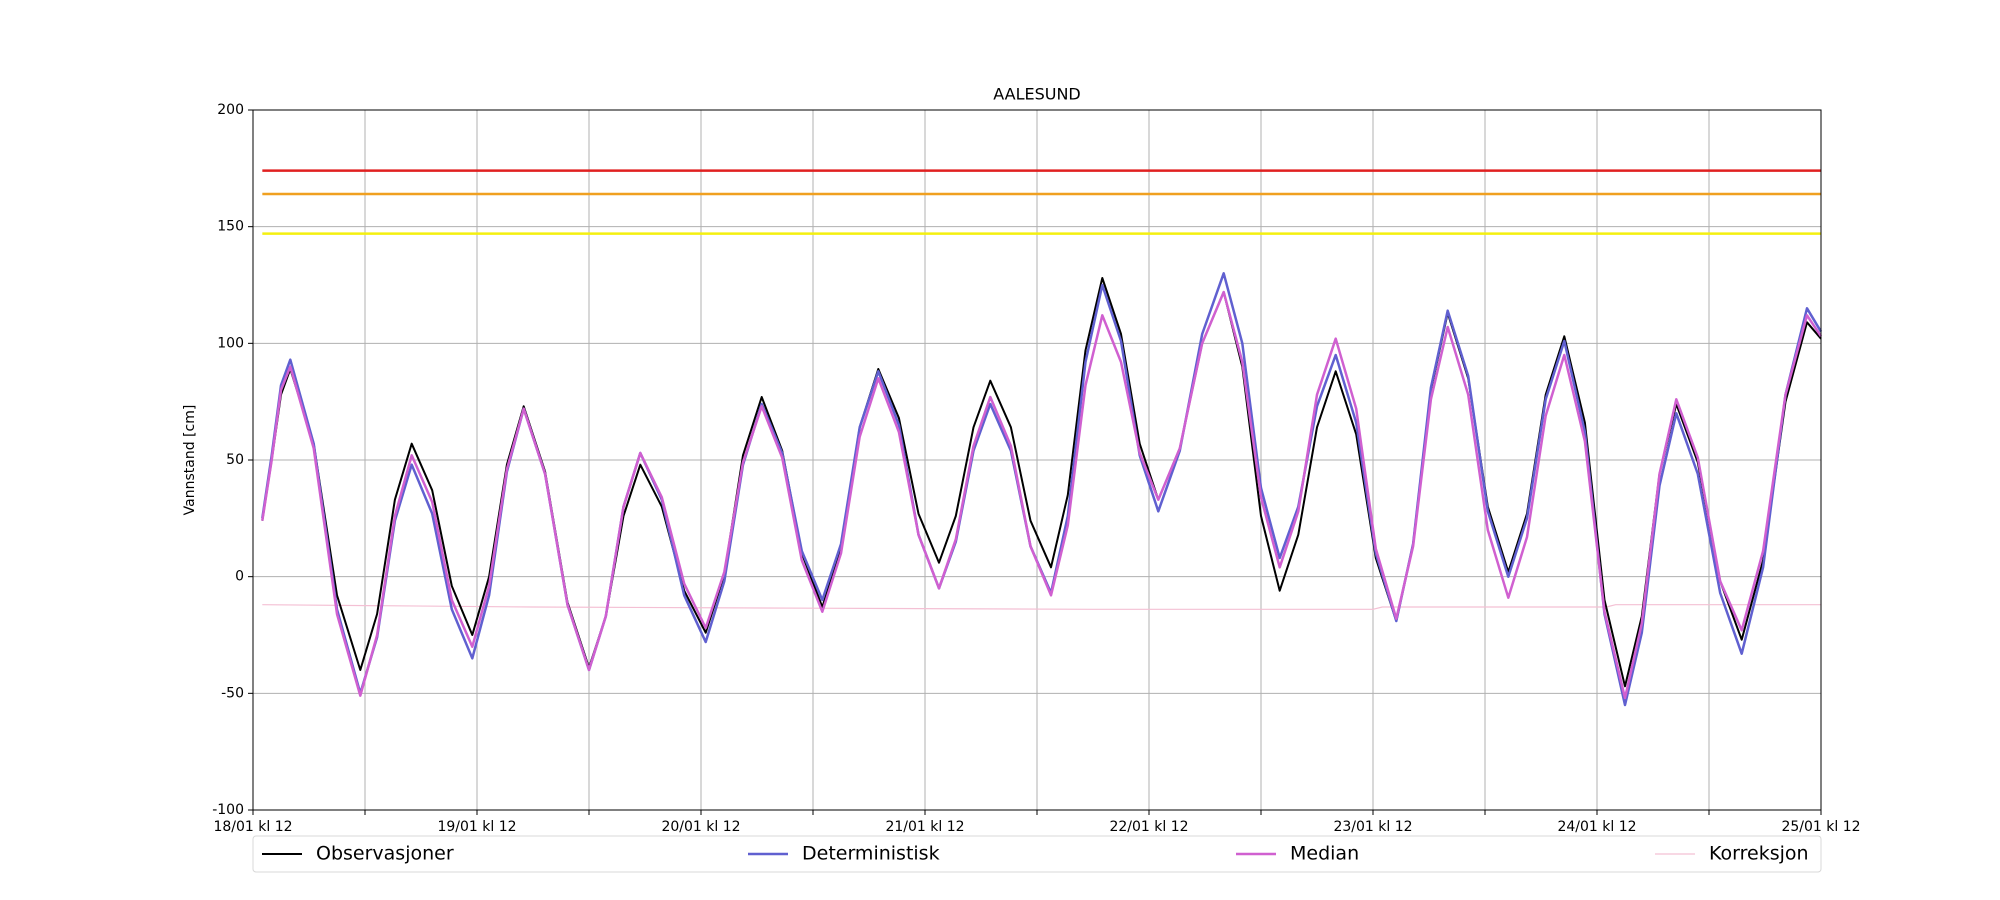 The height and width of the screenshot is (900, 2000). What do you see at coordinates (924, 827) in the screenshot?
I see `x-tick-label: 21/01 kl 12` at bounding box center [924, 827].